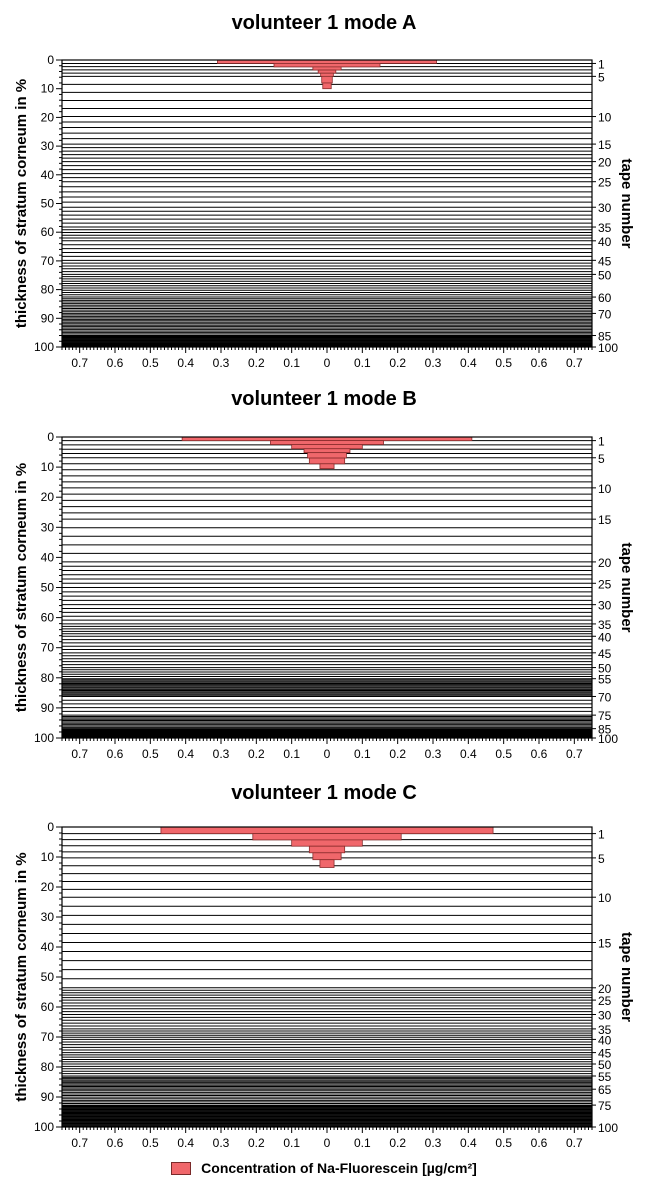  Describe the element at coordinates (605, 898) in the screenshot. I see `tape-tick-label: 10` at that location.